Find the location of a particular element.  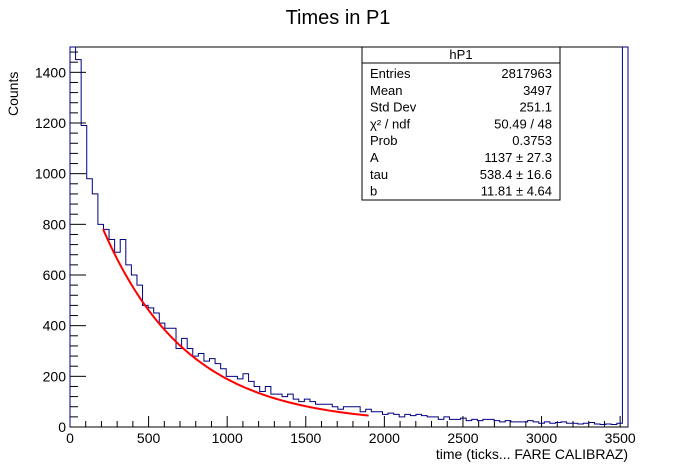

x-tick-label: 3500 is located at coordinates (620, 438).